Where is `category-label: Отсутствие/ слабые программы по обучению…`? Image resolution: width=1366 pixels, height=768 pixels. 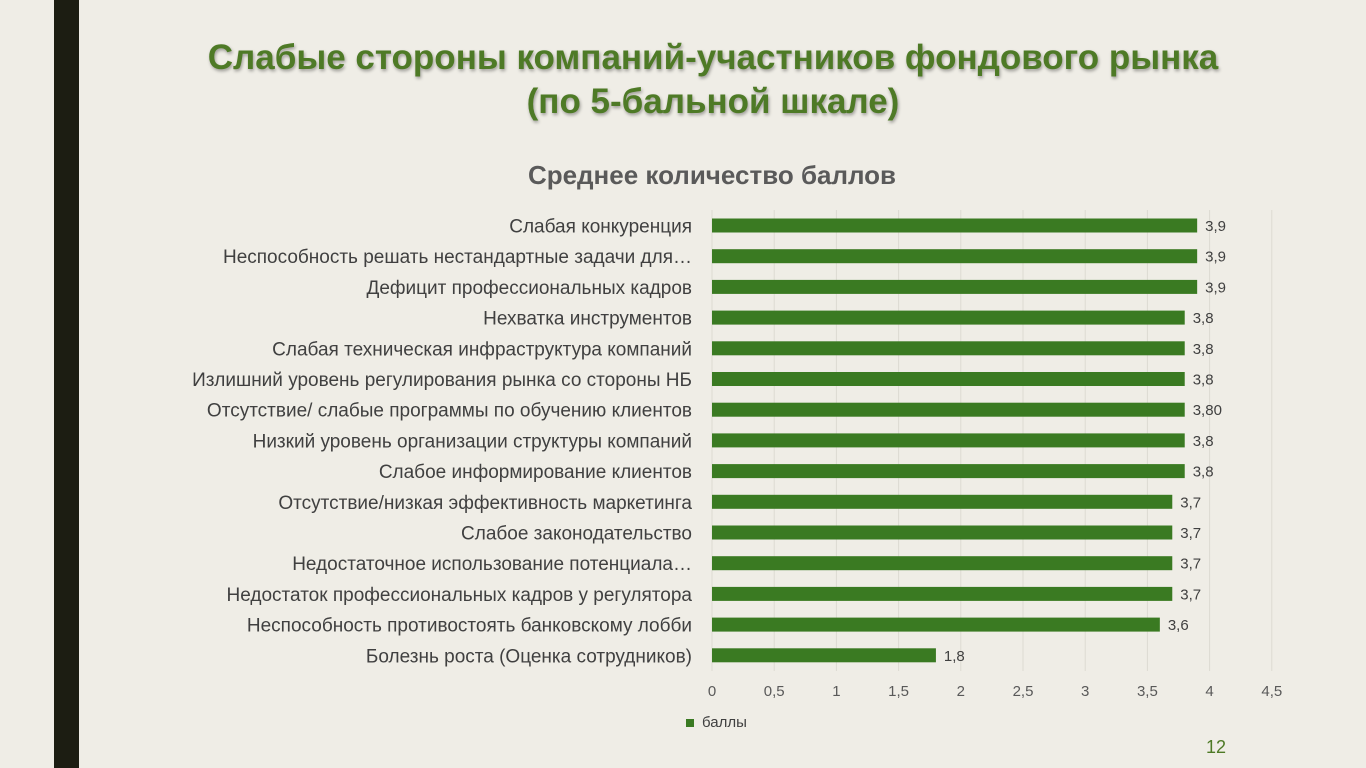
category-label: Отсутствие/ слабые программы по обучению… is located at coordinates (449, 411).